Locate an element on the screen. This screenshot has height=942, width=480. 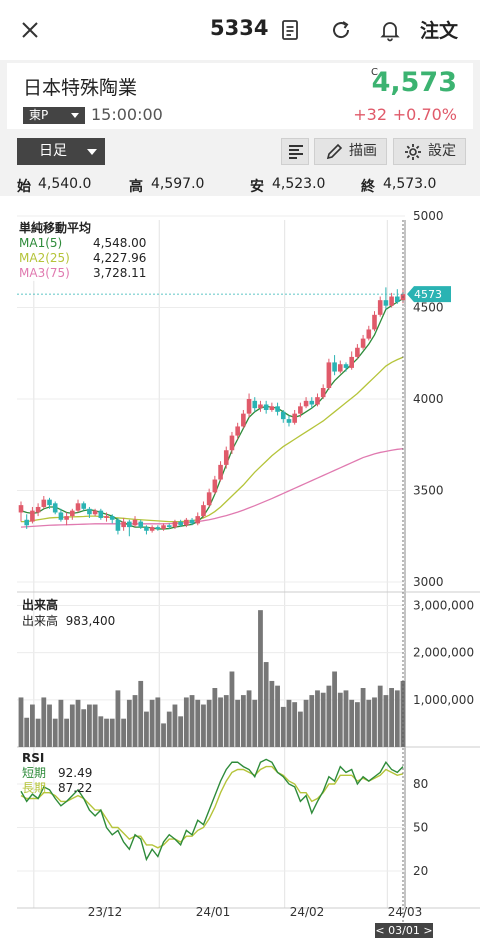
price-change: +32 is located at coordinates (370, 114).